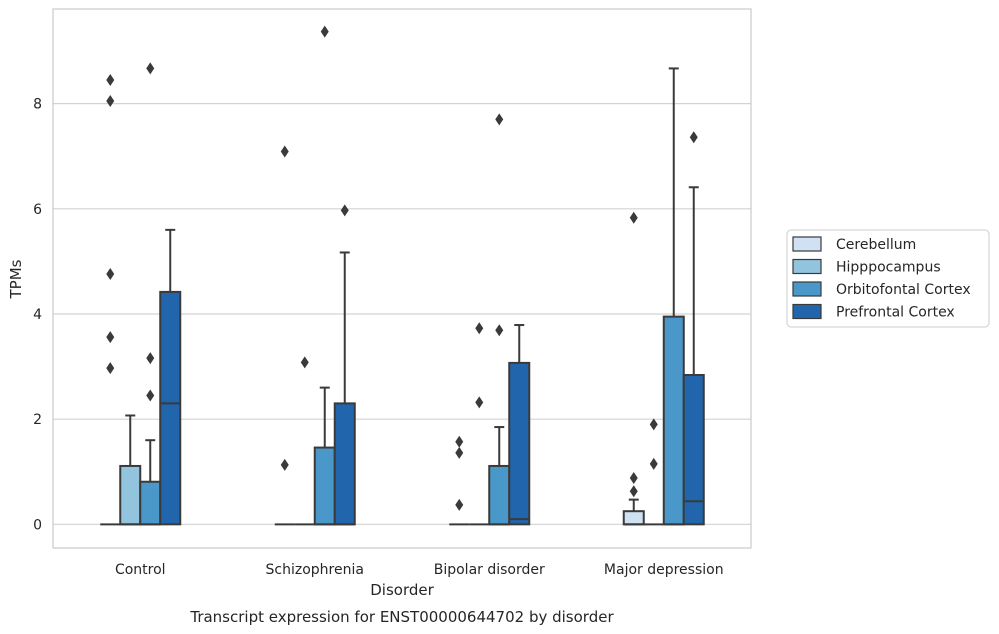  I want to click on legend-label: Prefrontal Cortex, so click(895, 313).